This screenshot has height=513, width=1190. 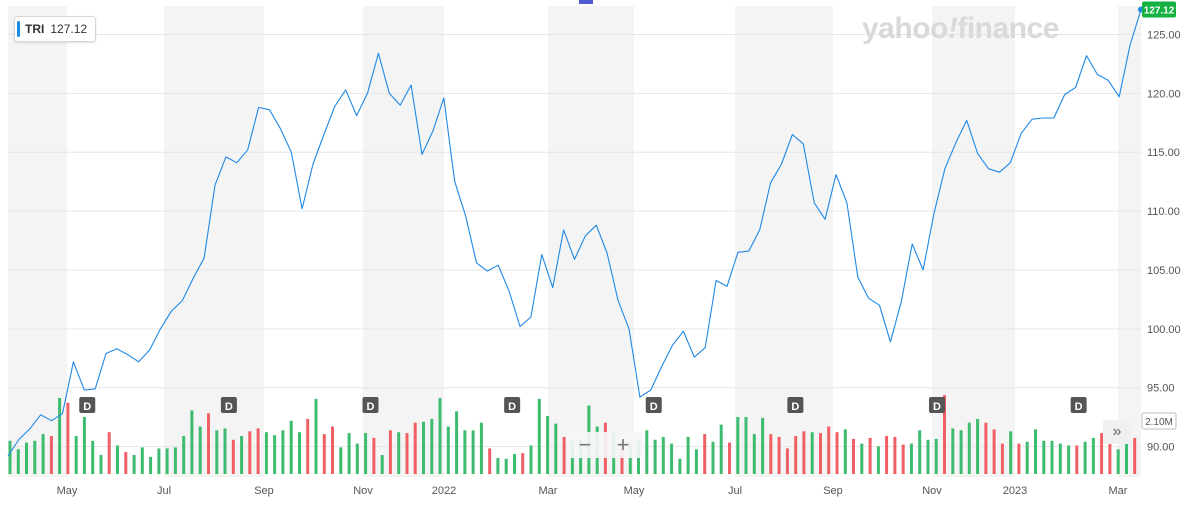 What do you see at coordinates (67, 491) in the screenshot?
I see `x-tick-label: May` at bounding box center [67, 491].